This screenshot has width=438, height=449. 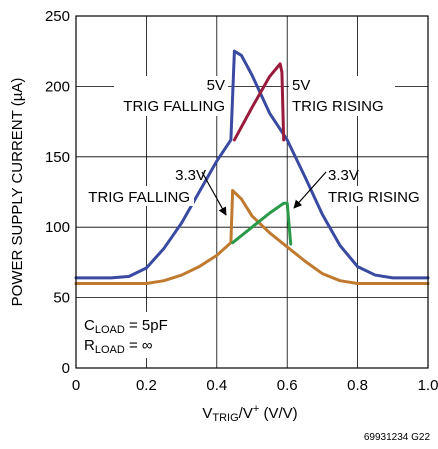 I want to click on y-tick-label: 150, so click(x=57, y=157).